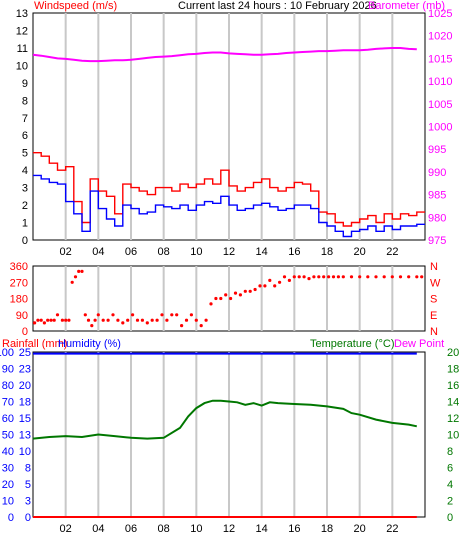  I want to click on humidity-tick-label: 90, so click(8, 370).